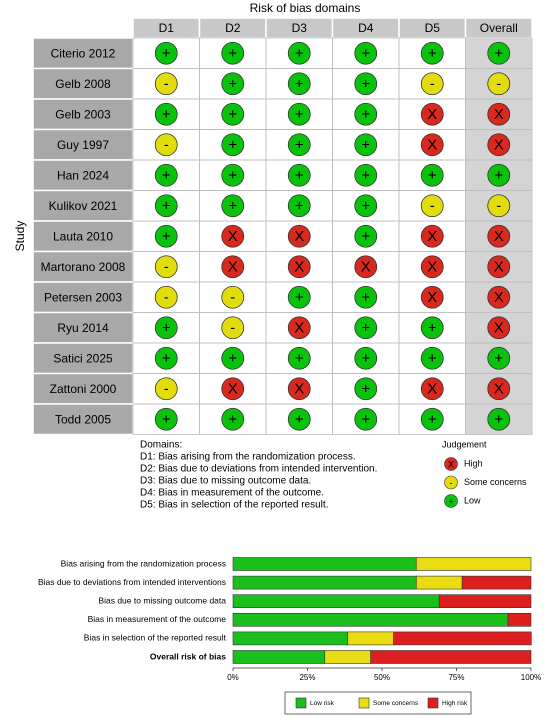  I want to click on category-label: Overall risk of bias, so click(188, 656).